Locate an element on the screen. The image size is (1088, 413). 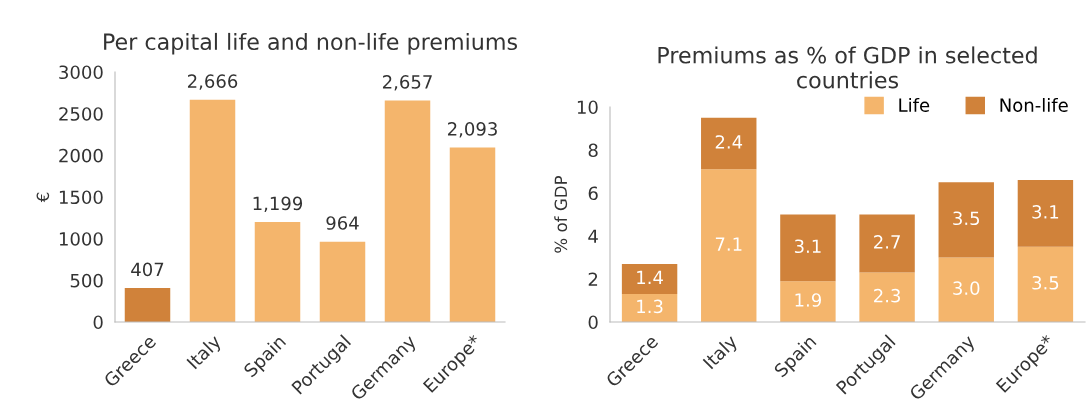
data-label: 2,657 is located at coordinates (407, 83).